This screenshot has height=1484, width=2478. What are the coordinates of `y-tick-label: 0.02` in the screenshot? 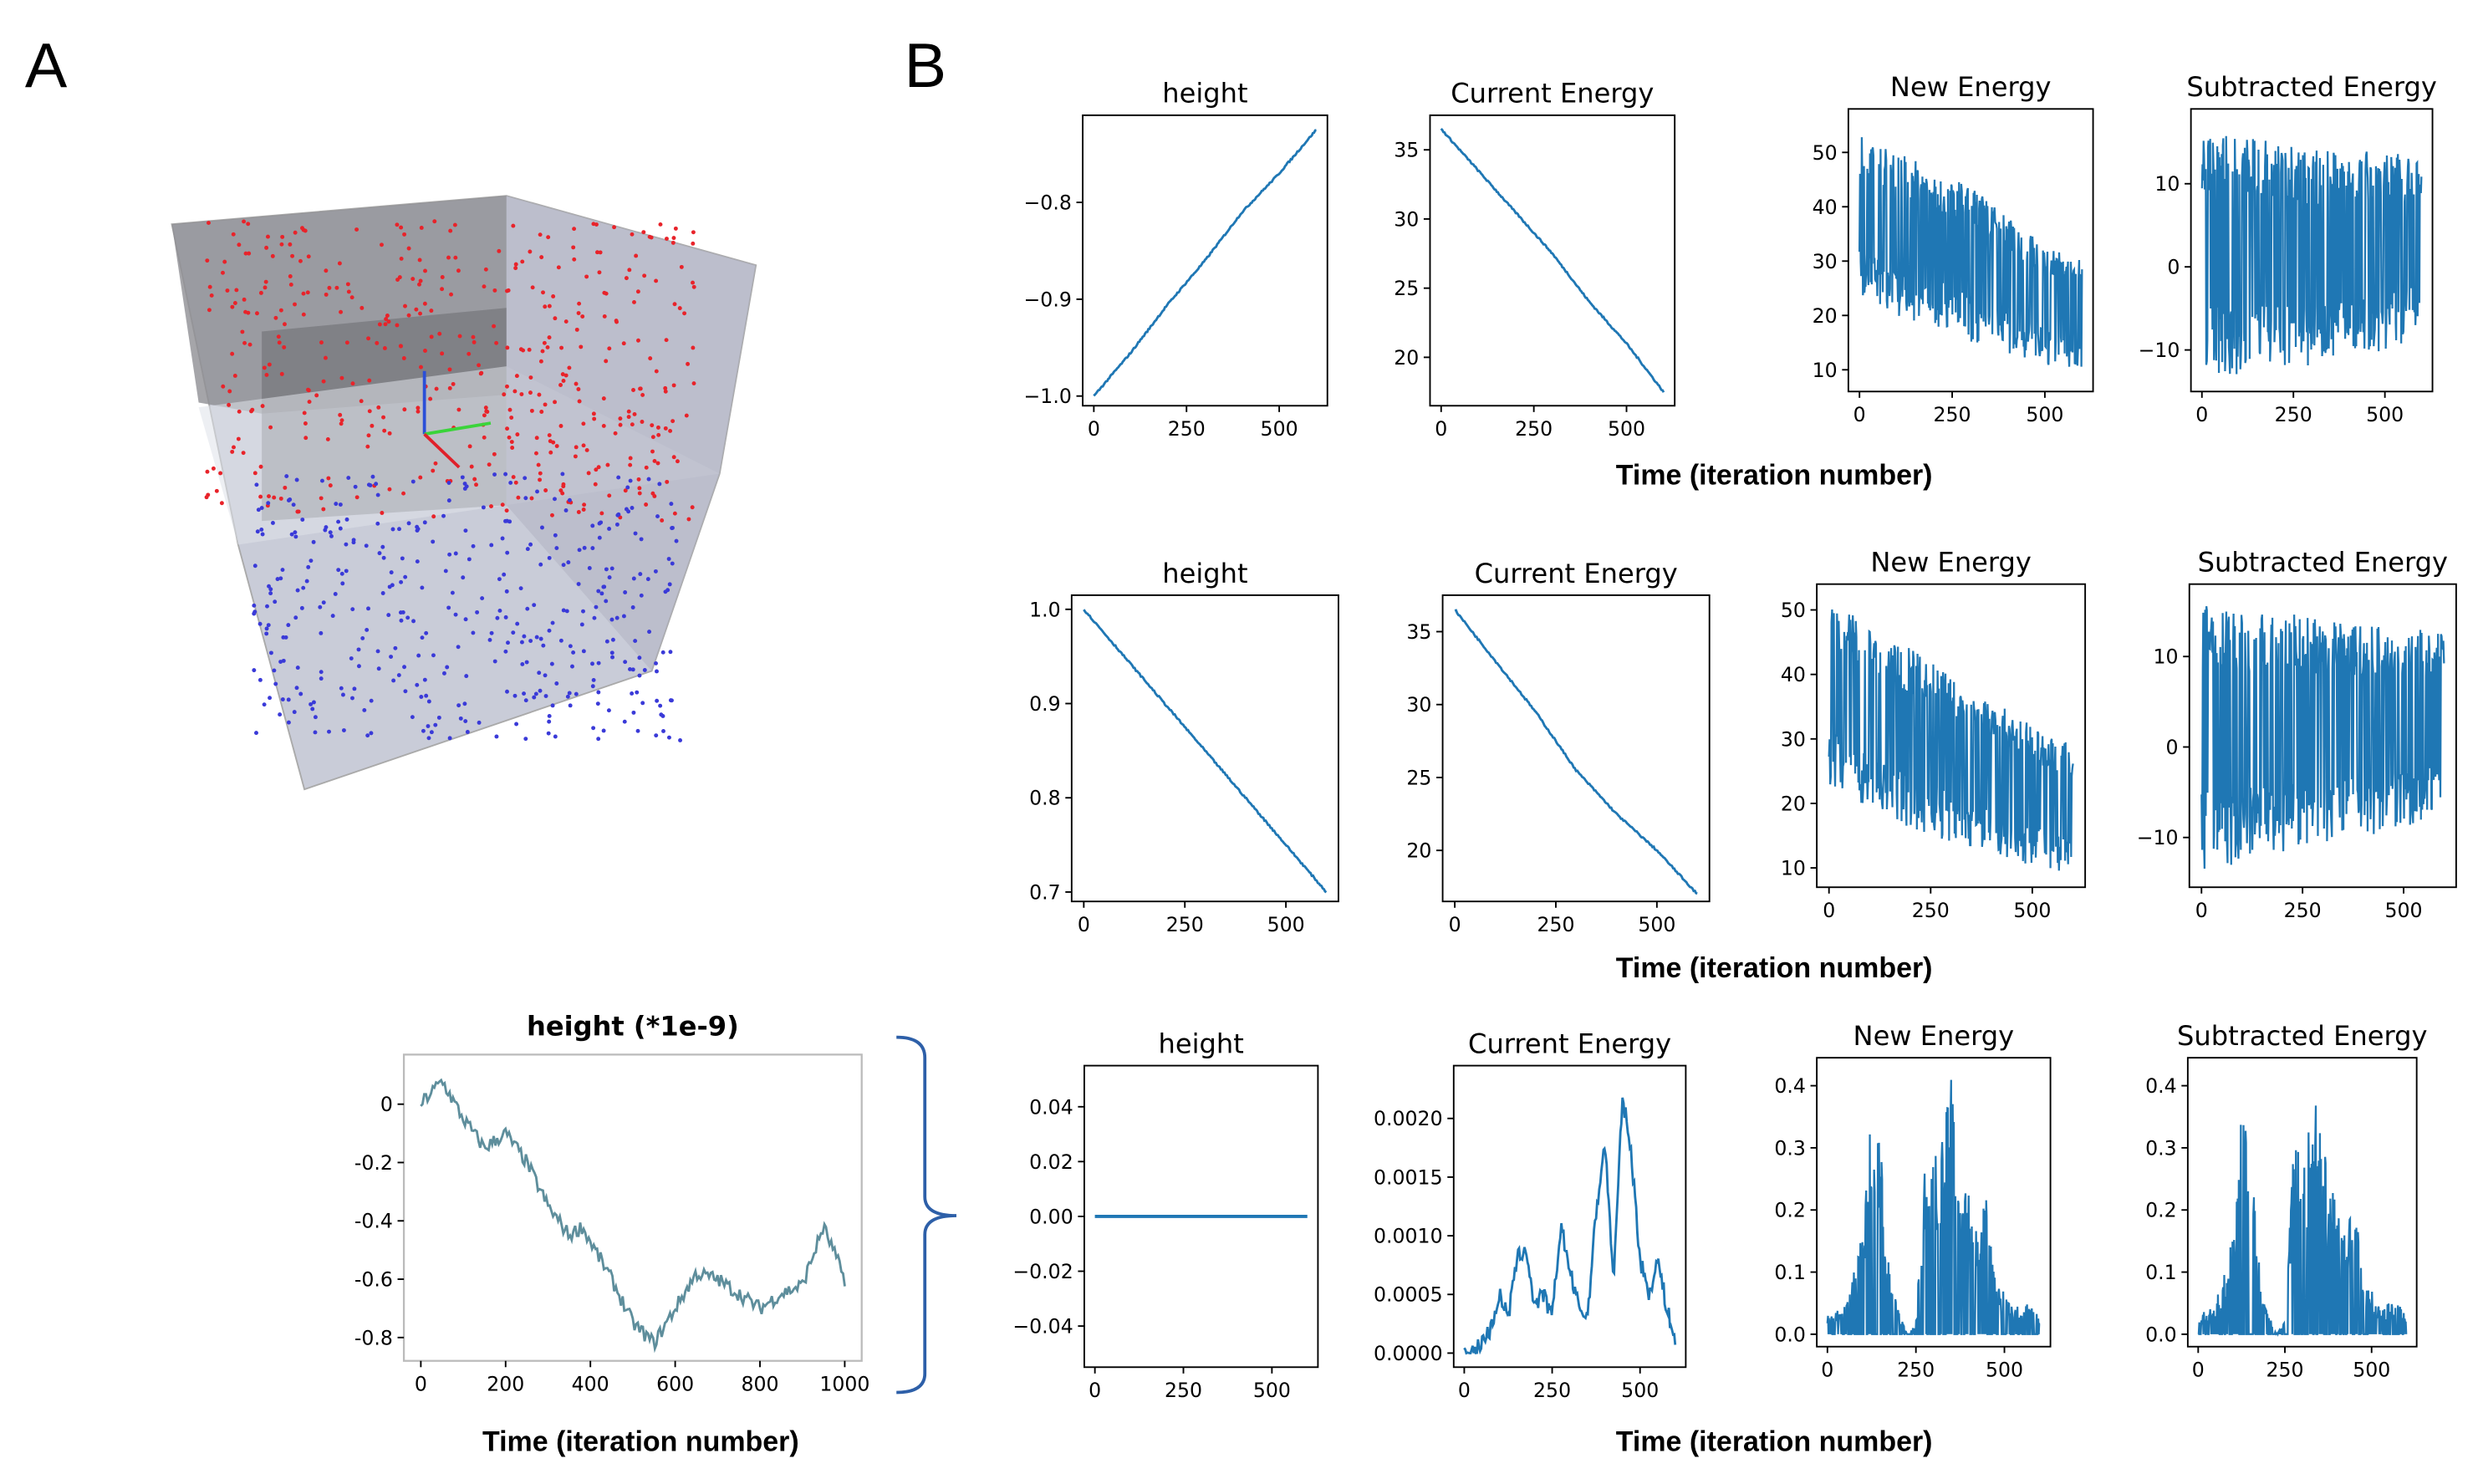 It's located at (1051, 1162).